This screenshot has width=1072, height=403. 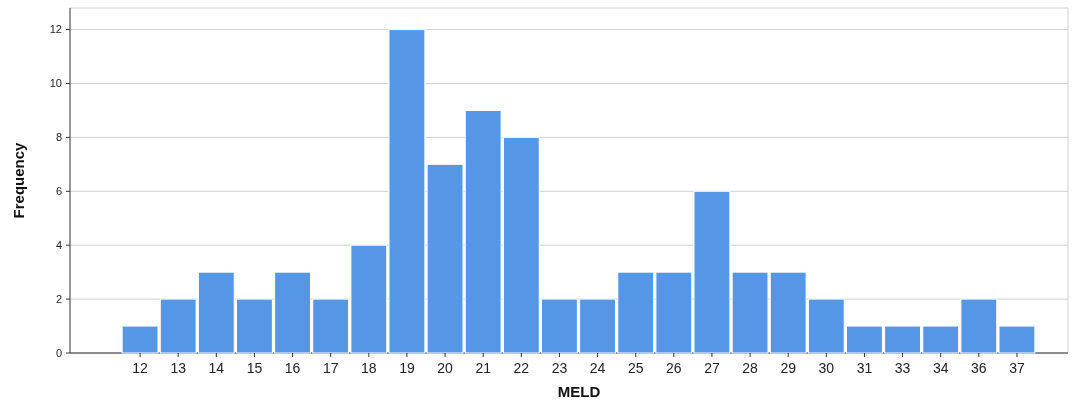 I want to click on y-tick-label: 12, so click(x=55, y=29).